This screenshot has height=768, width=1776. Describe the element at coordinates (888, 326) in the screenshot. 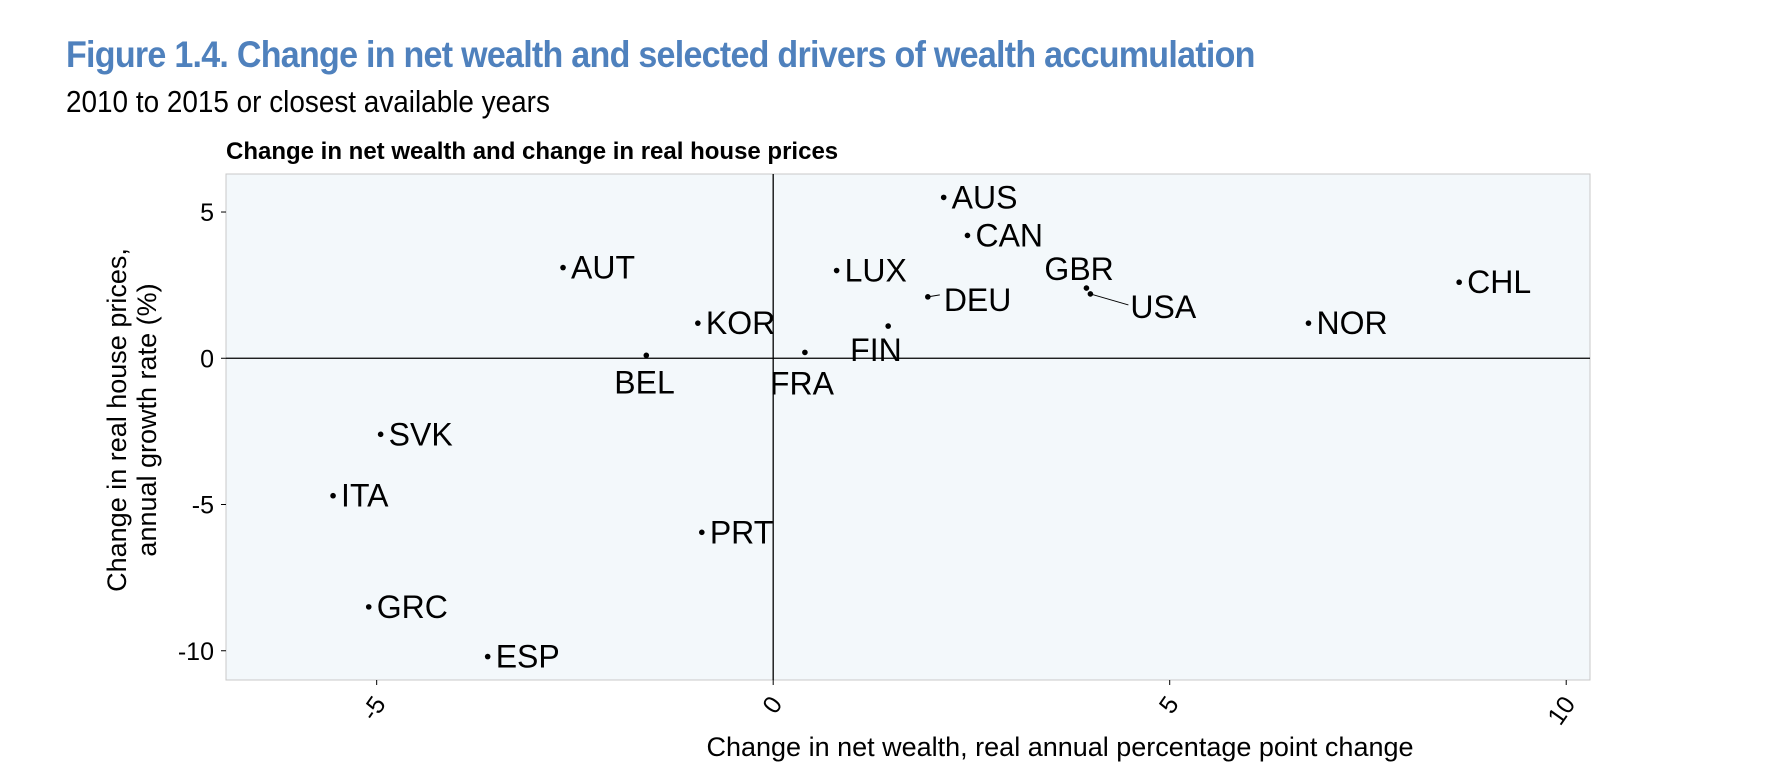

I see `point-fin` at that location.